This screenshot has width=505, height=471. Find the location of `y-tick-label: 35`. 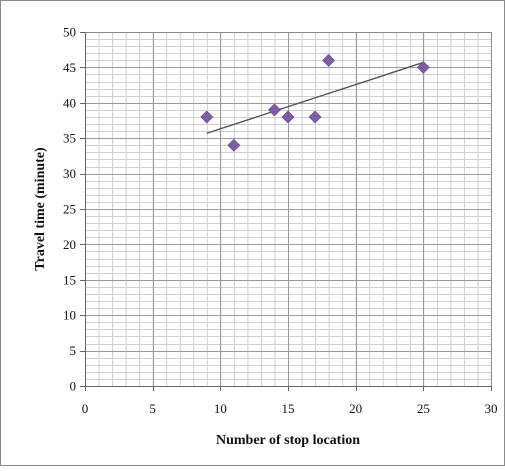

y-tick-label: 35 is located at coordinates (69, 138).